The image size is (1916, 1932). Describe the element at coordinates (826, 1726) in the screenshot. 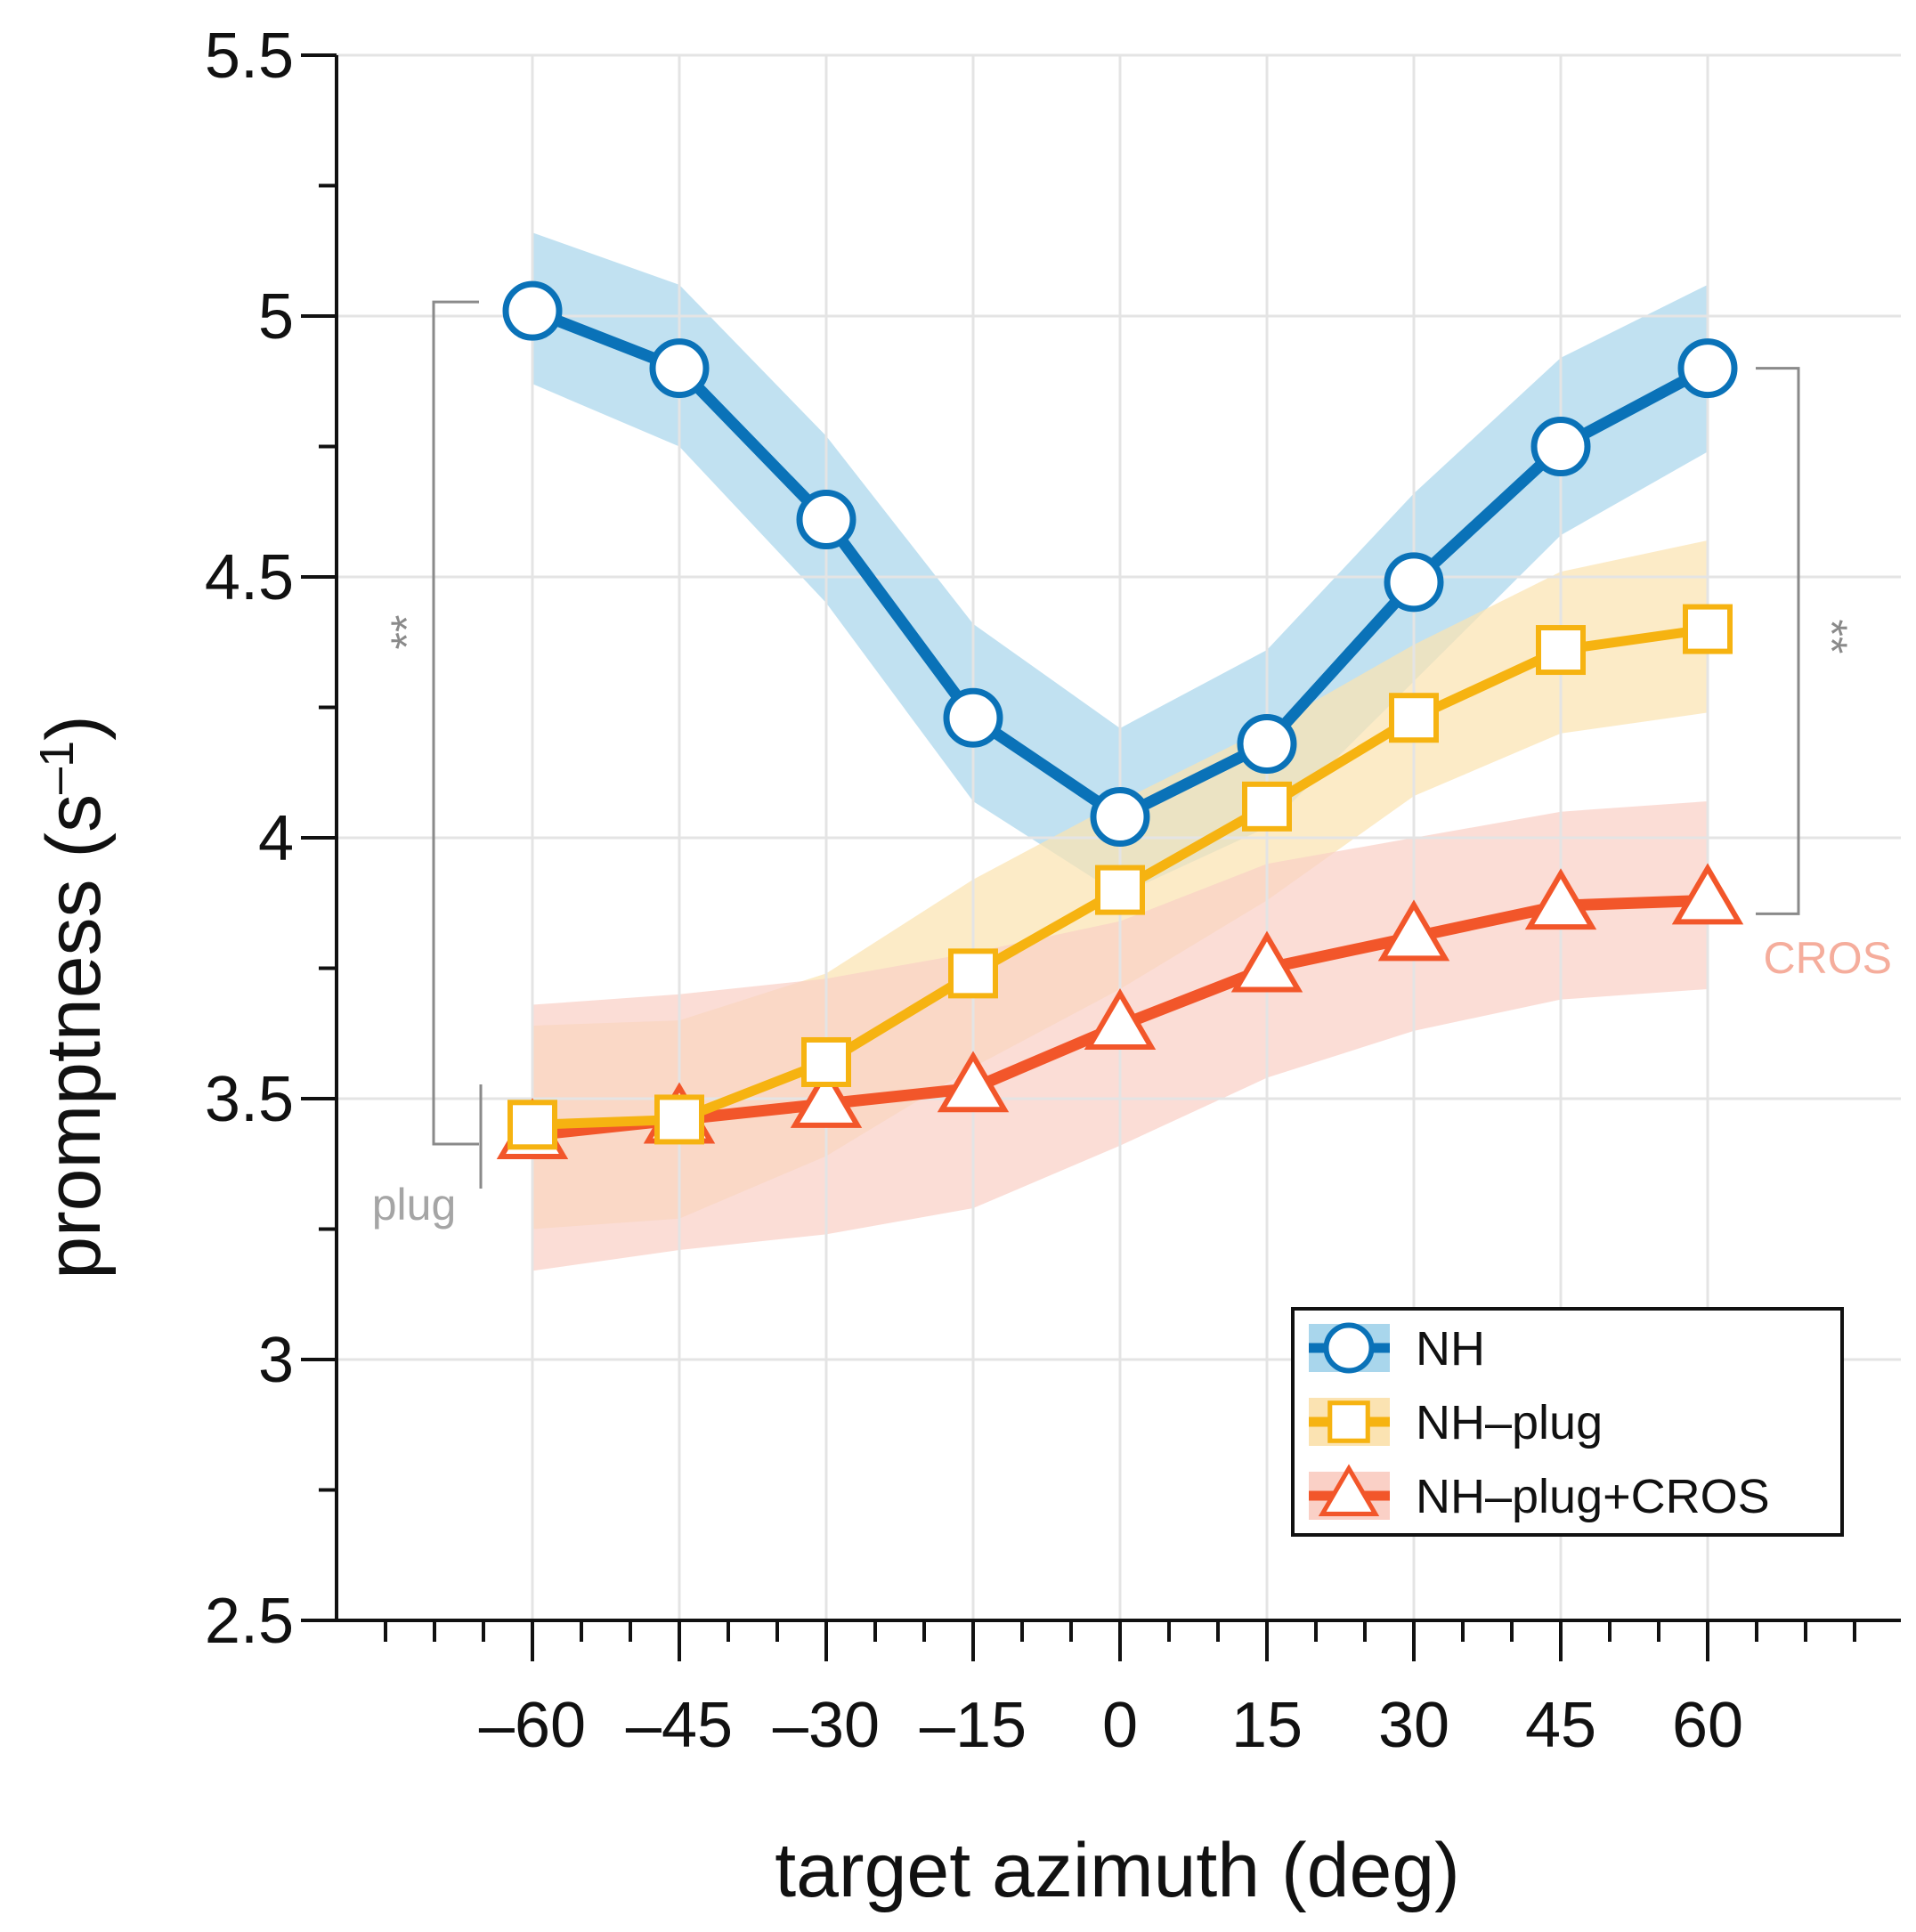

I see `x-tick-label: –30` at that location.